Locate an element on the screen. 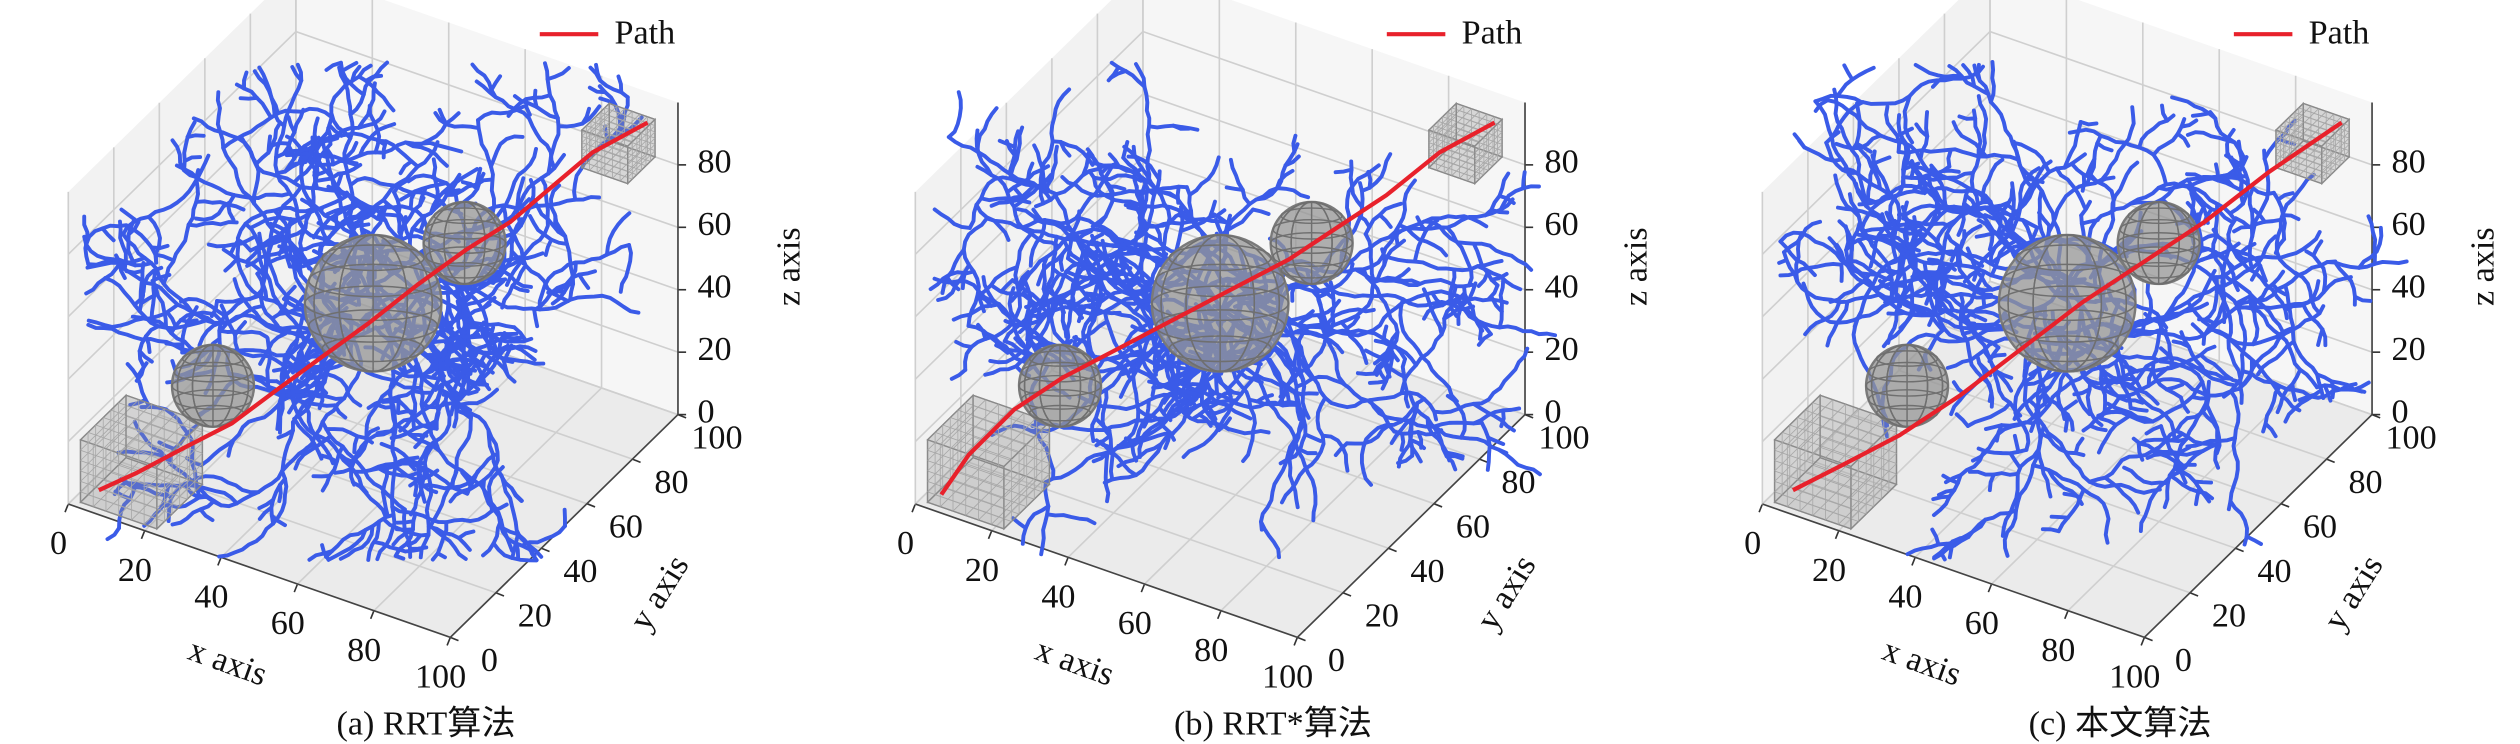  x-tick-label: 60 is located at coordinates (1135, 623).